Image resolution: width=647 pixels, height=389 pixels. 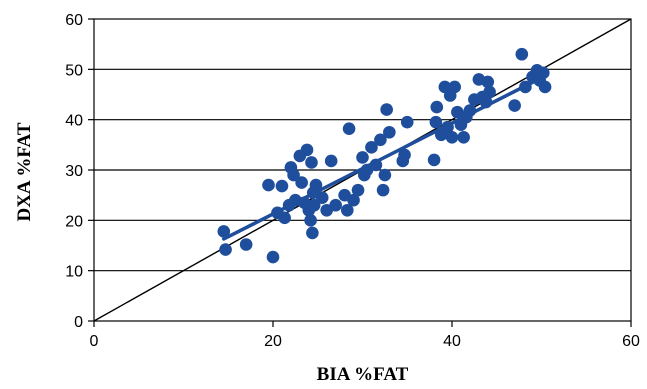 What do you see at coordinates (452, 341) in the screenshot?
I see `x-tick-label-40: 40` at bounding box center [452, 341].